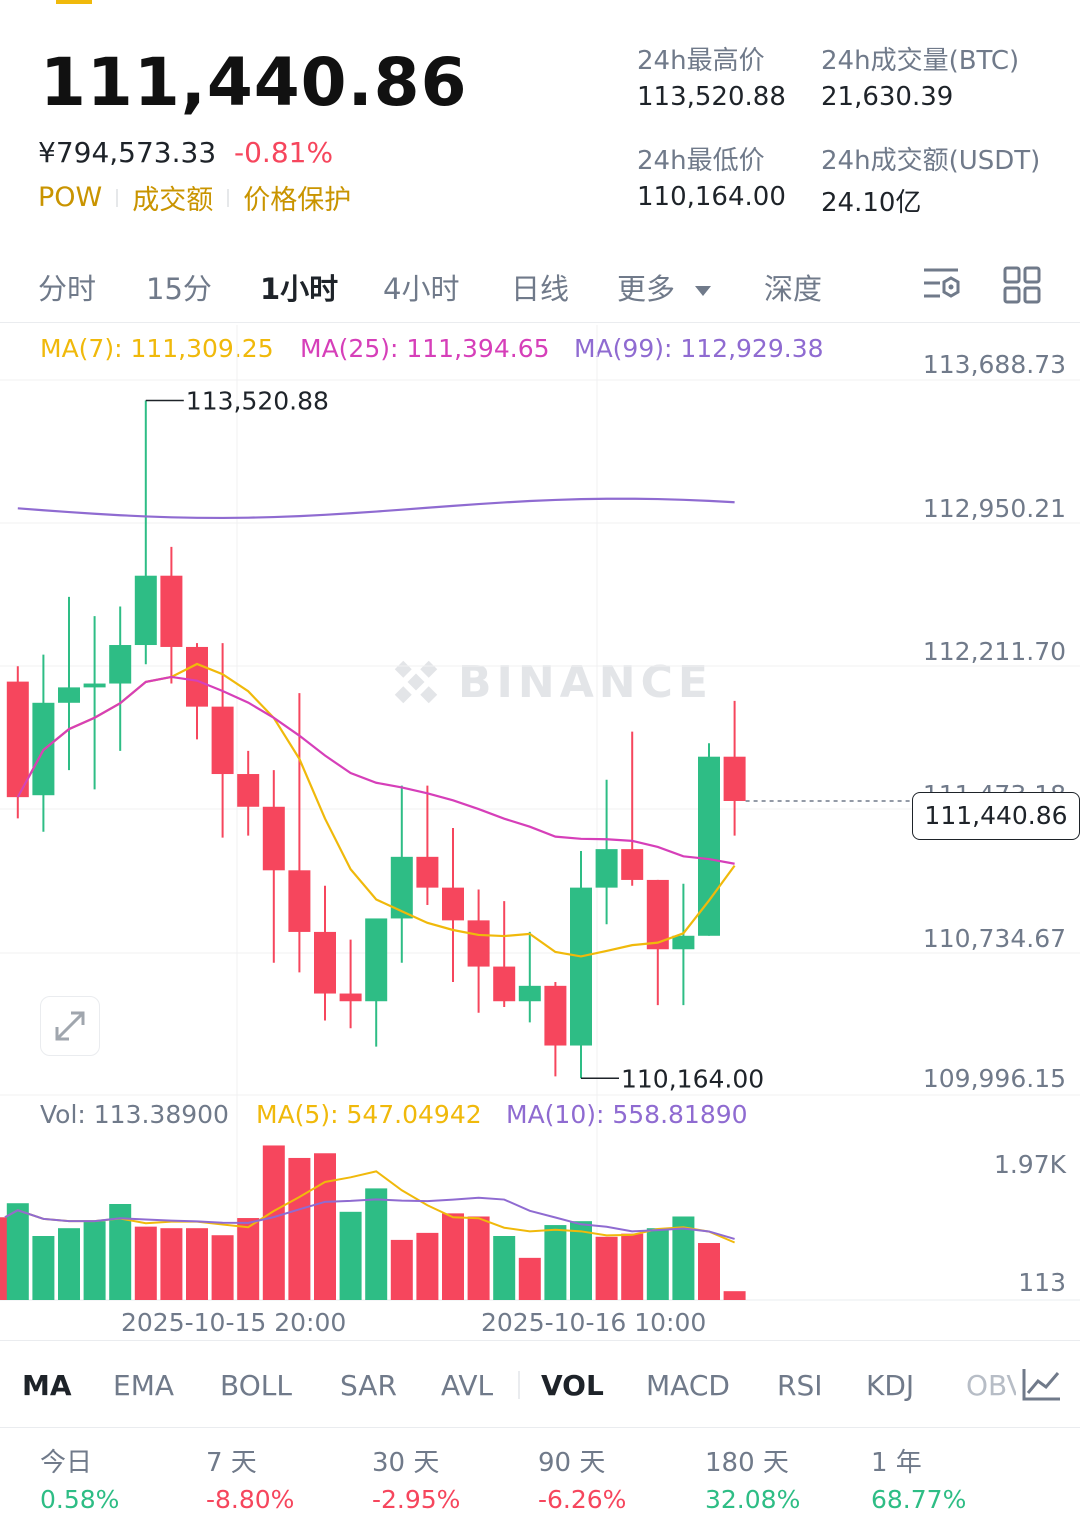  I want to click on expand-icon, so click(70, 1026).